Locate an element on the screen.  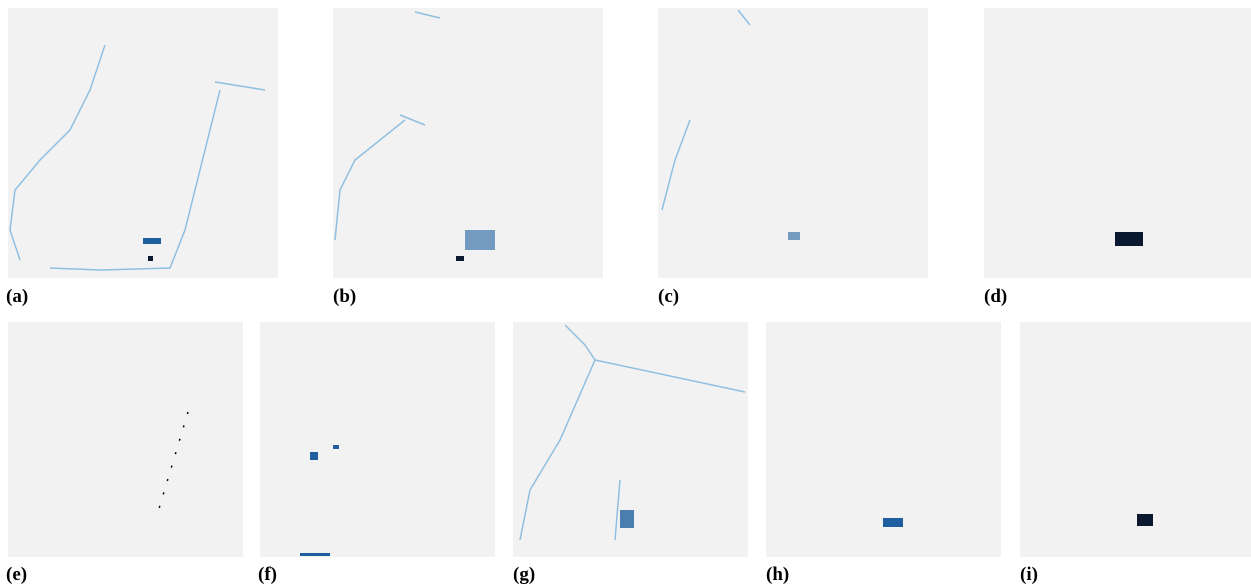
panel-label: (b) is located at coordinates (344, 296).